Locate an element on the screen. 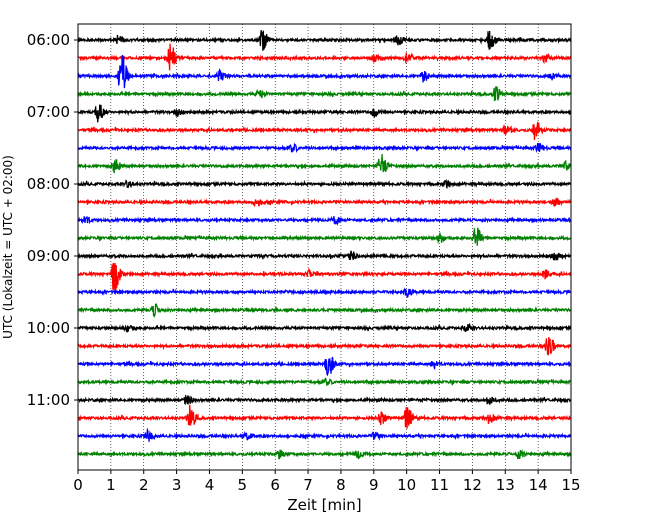 The image size is (650, 524). x-tick-label: 11 is located at coordinates (439, 485).